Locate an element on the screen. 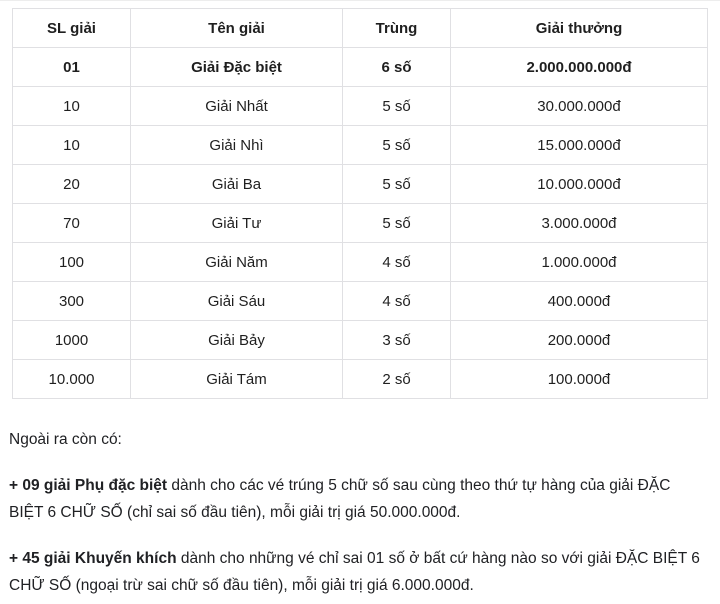 The width and height of the screenshot is (720, 604). cell-quantity: 01 is located at coordinates (71, 67).